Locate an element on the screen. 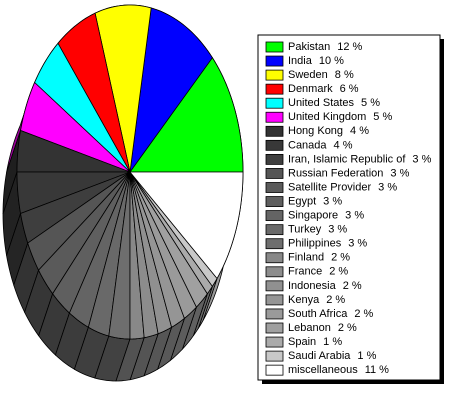 The width and height of the screenshot is (450, 400). legend-label: Lebanon is located at coordinates (309, 328).